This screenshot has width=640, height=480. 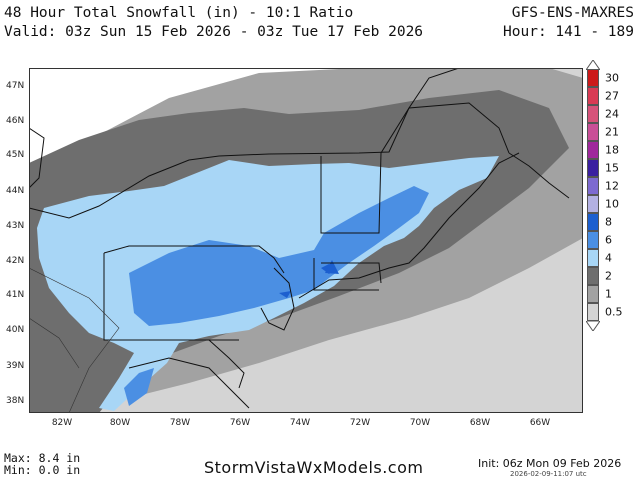 I want to click on lon-label: 76W, so click(x=240, y=423).